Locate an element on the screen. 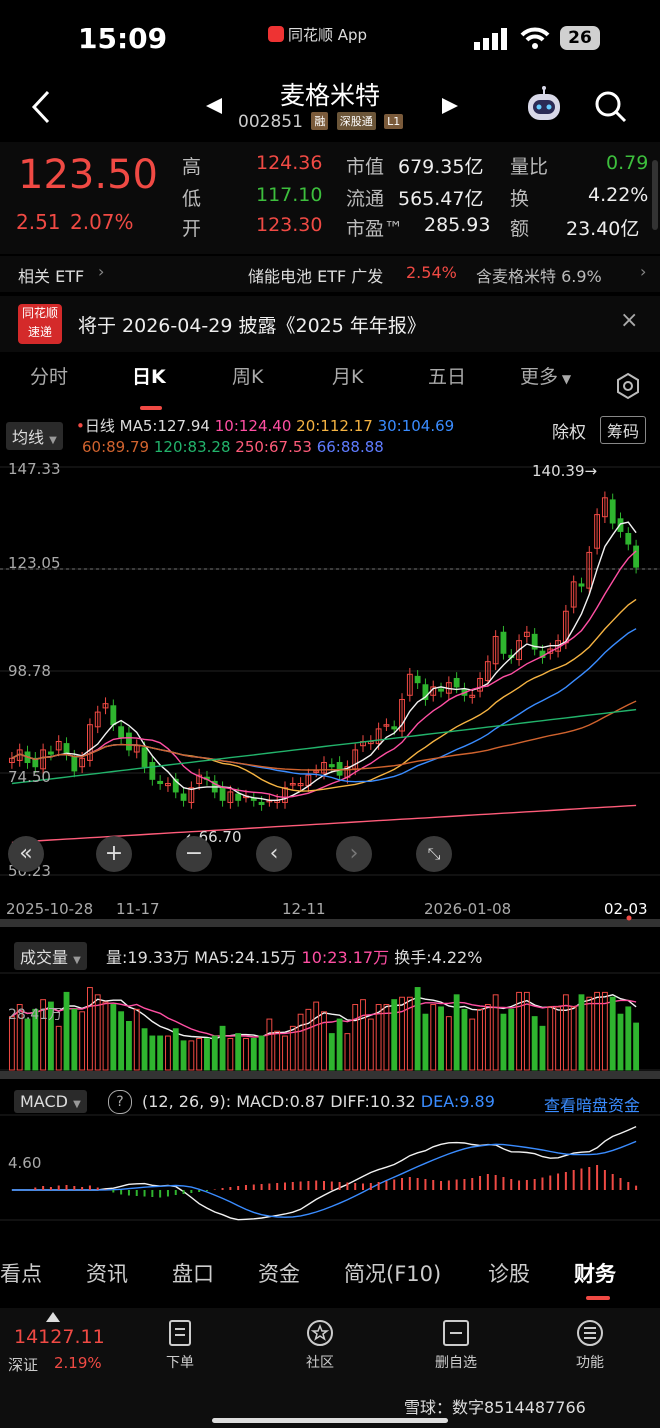 Image resolution: width=660 pixels, height=1428 pixels. scroll-right-icon: › is located at coordinates (354, 854).